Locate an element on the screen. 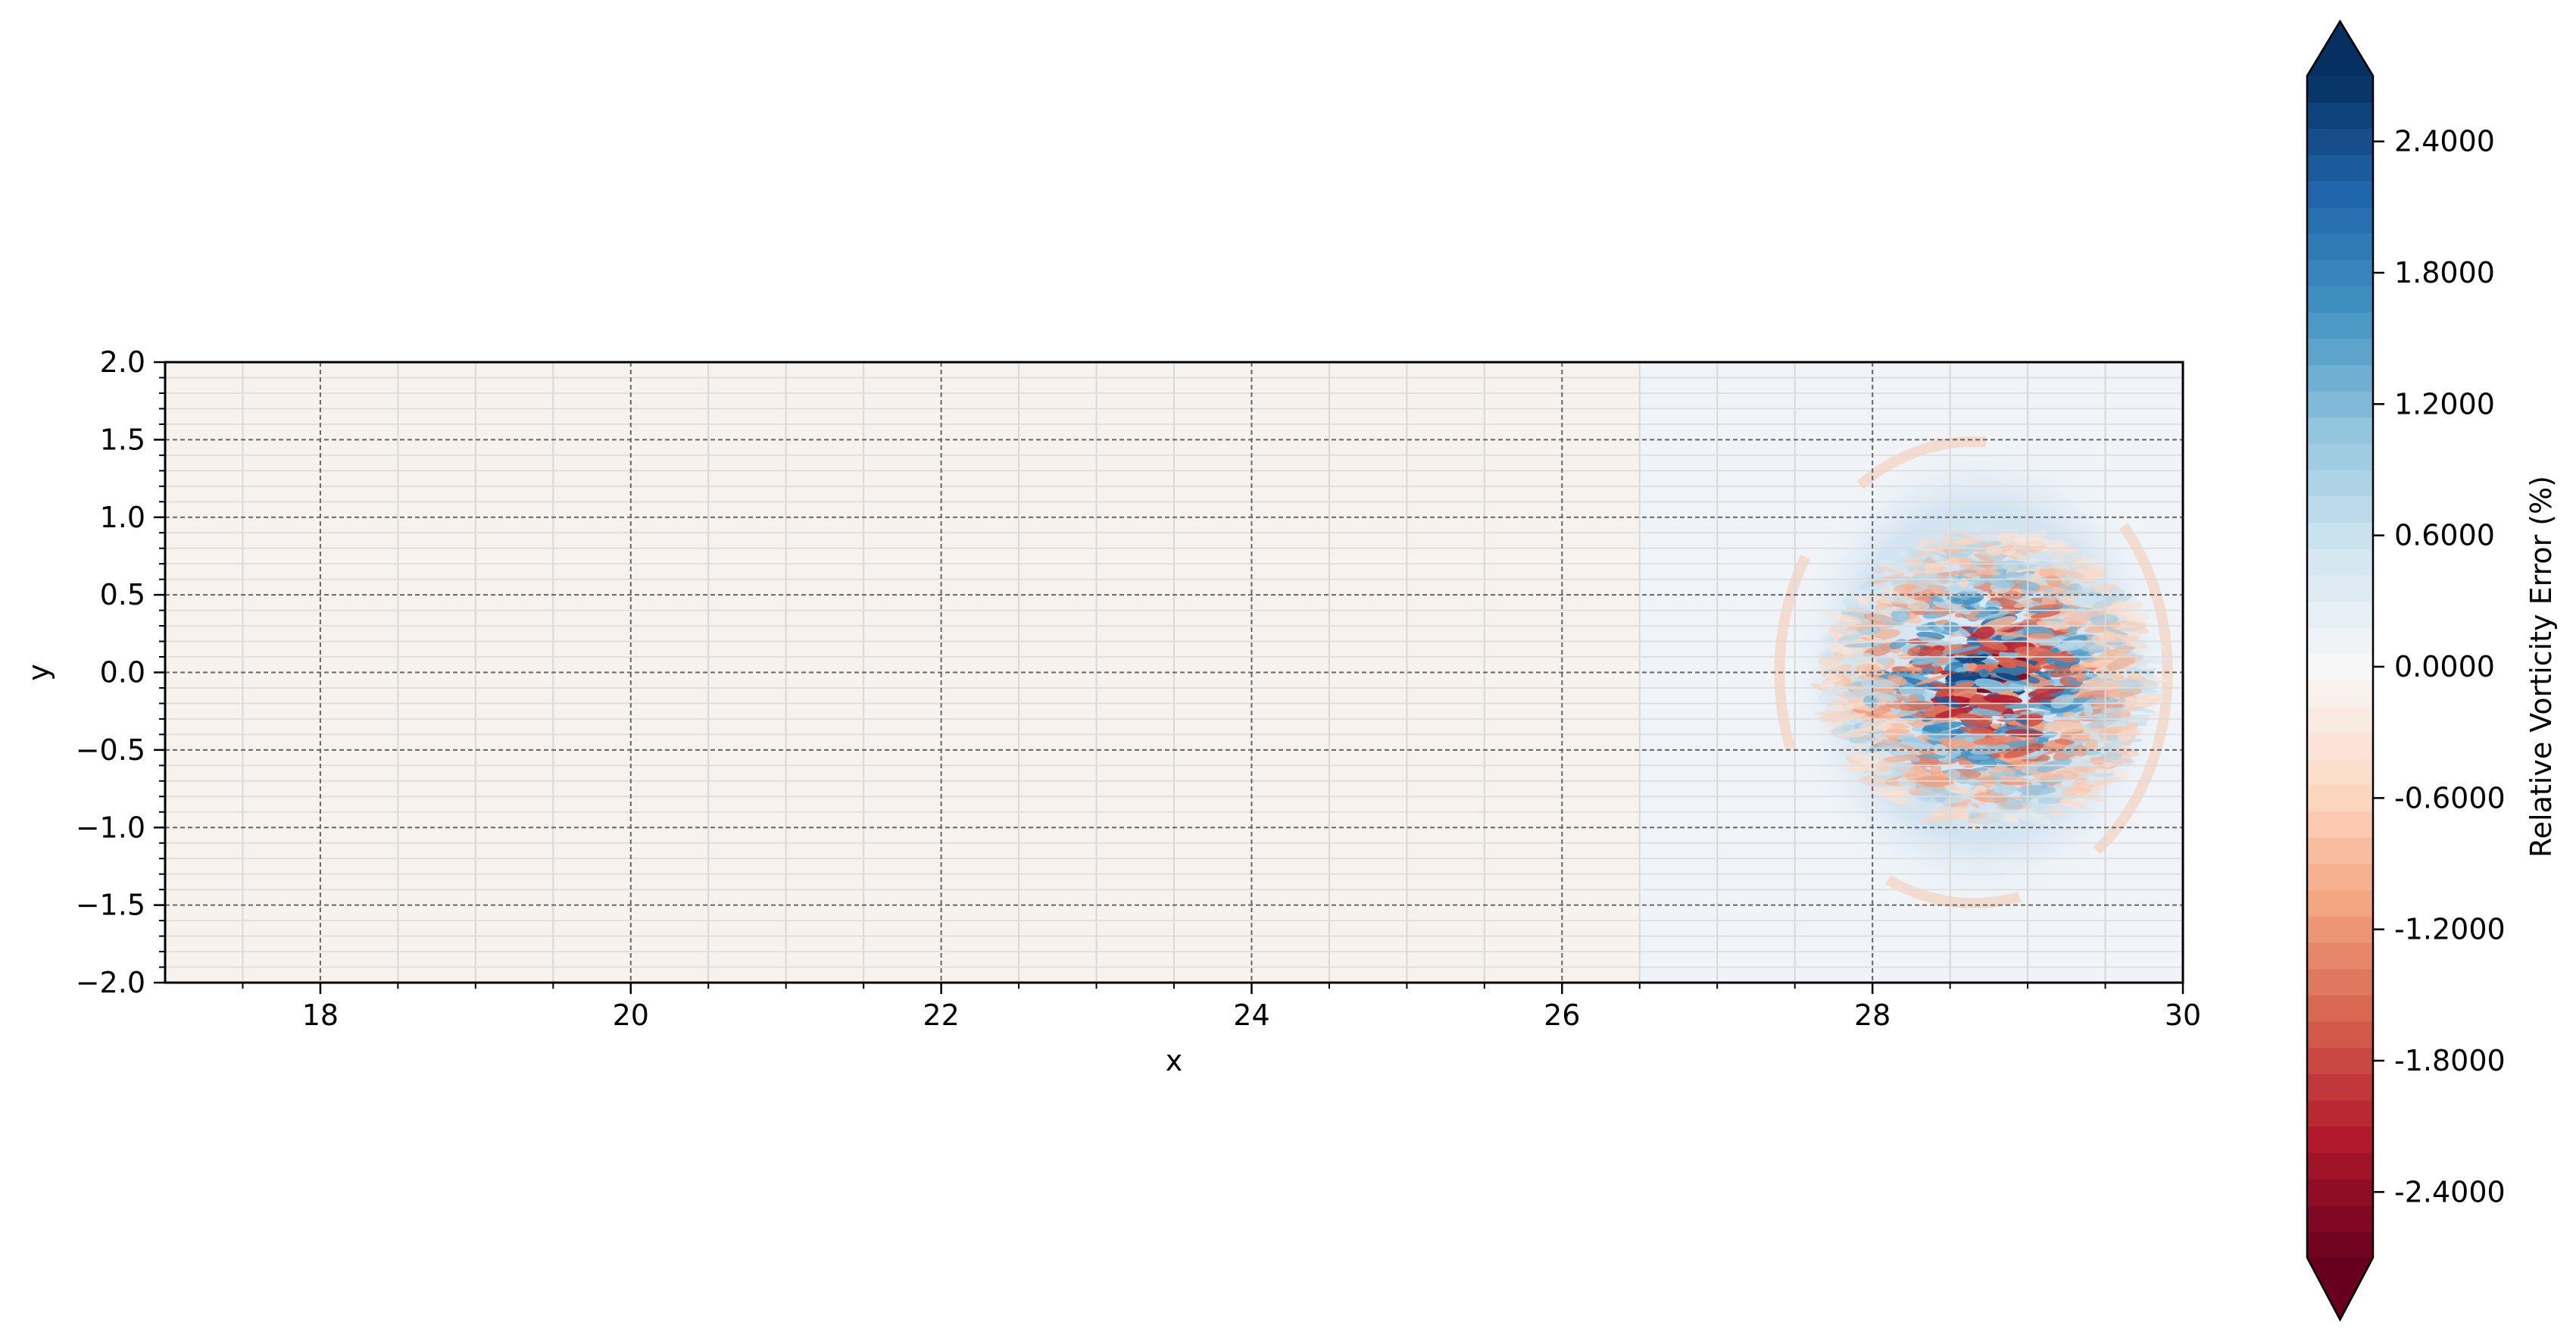 This screenshot has height=1341, width=2576. x-axis: 18 20 22 24 26 28 30 is located at coordinates (1222, 1007).